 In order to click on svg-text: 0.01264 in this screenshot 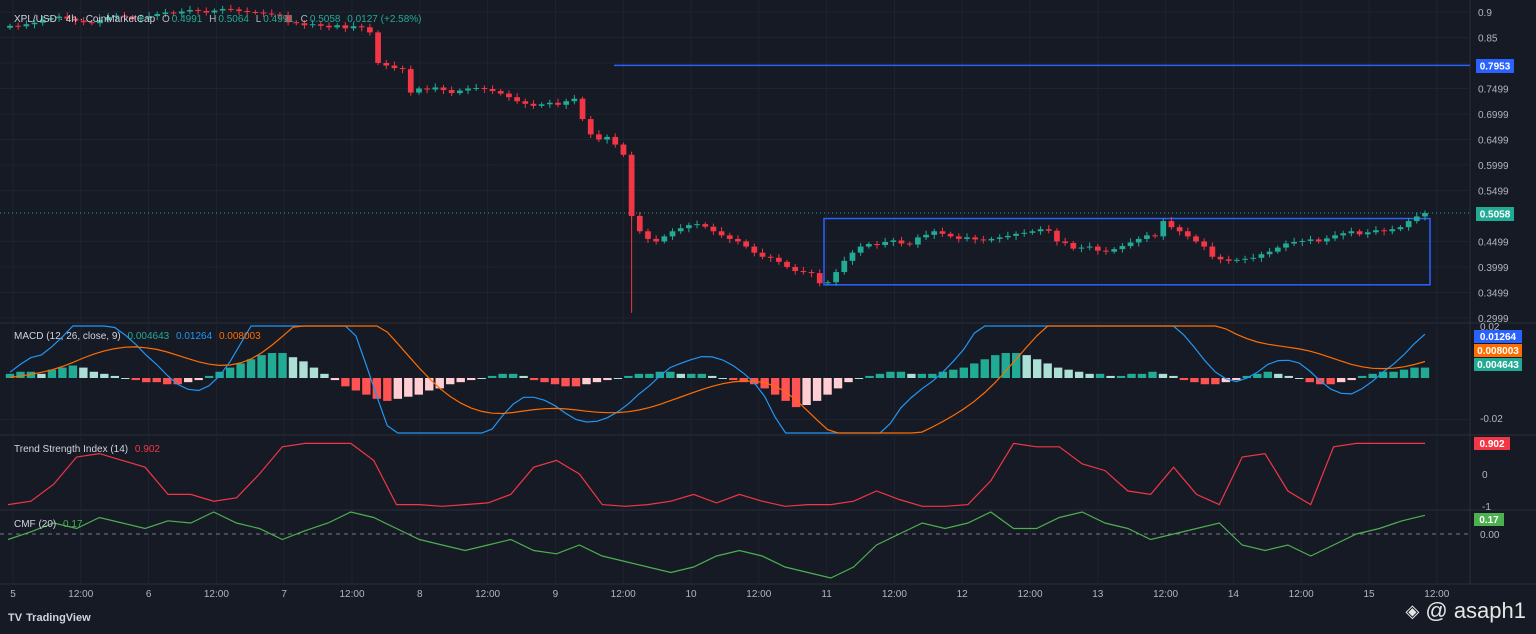, I will do `click(1498, 337)`.